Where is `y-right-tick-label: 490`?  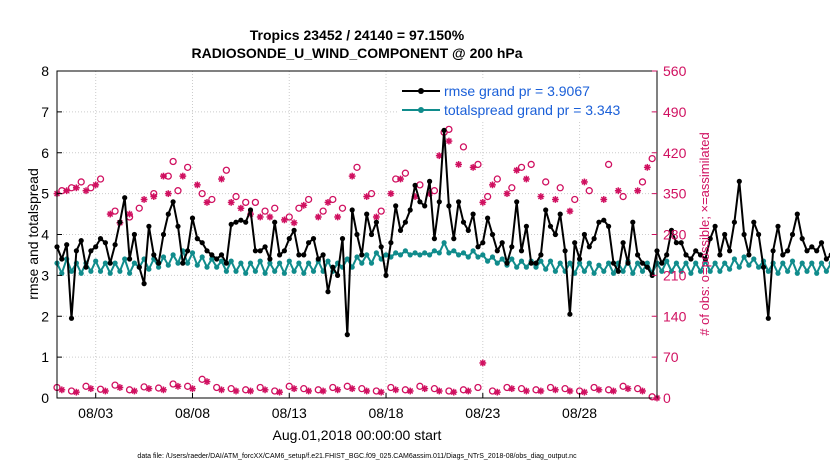 y-right-tick-label: 490 is located at coordinates (675, 112).